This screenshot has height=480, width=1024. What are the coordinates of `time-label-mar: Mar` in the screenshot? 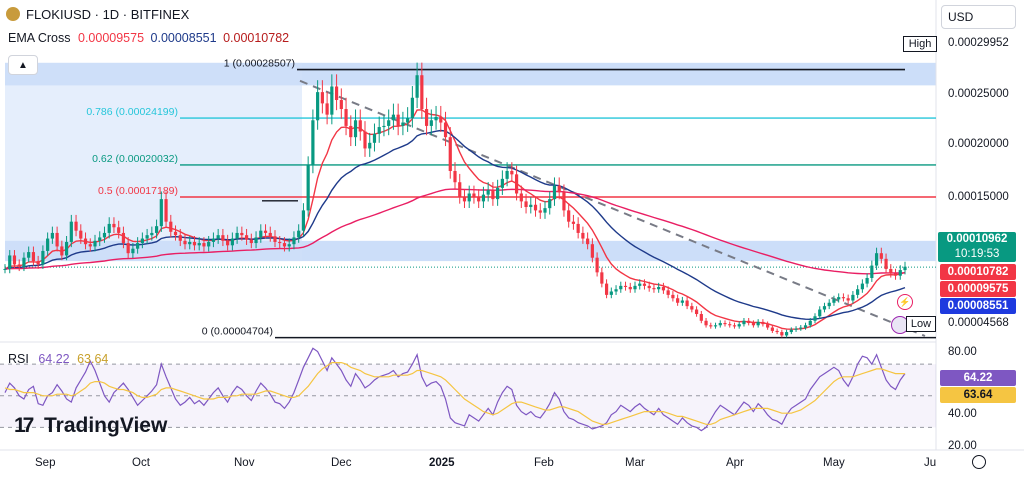 It's located at (635, 463).